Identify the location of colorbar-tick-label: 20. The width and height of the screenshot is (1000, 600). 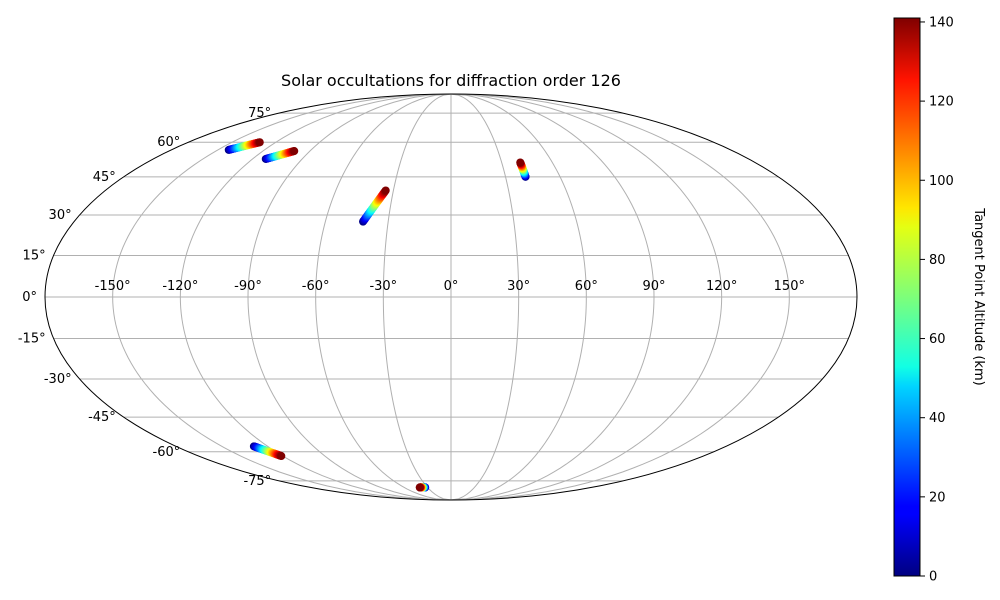
(937, 497).